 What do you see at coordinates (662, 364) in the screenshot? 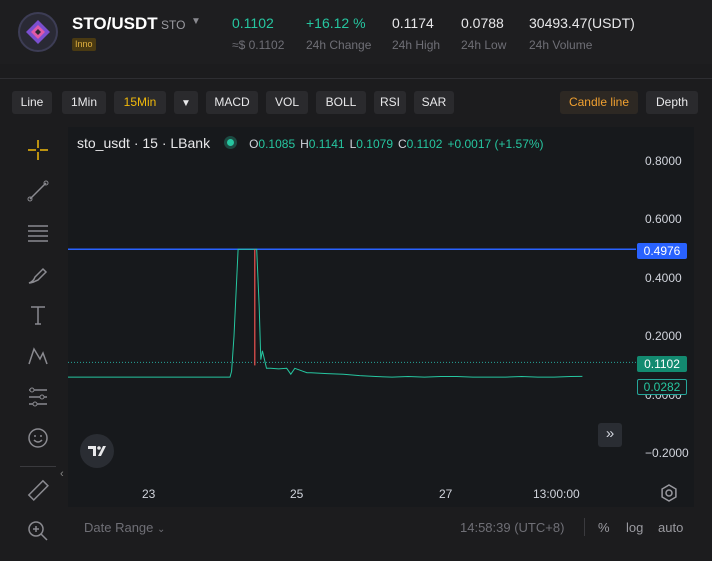
I see `last-price-tag: 0.1102` at bounding box center [662, 364].